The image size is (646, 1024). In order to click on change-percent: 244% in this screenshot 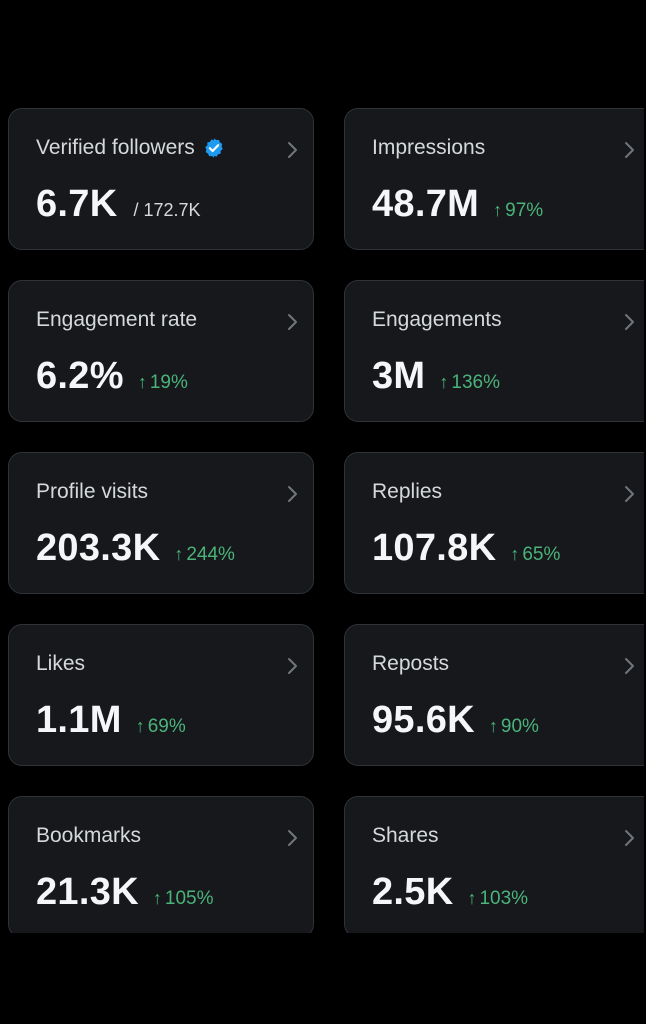, I will do `click(210, 554)`.